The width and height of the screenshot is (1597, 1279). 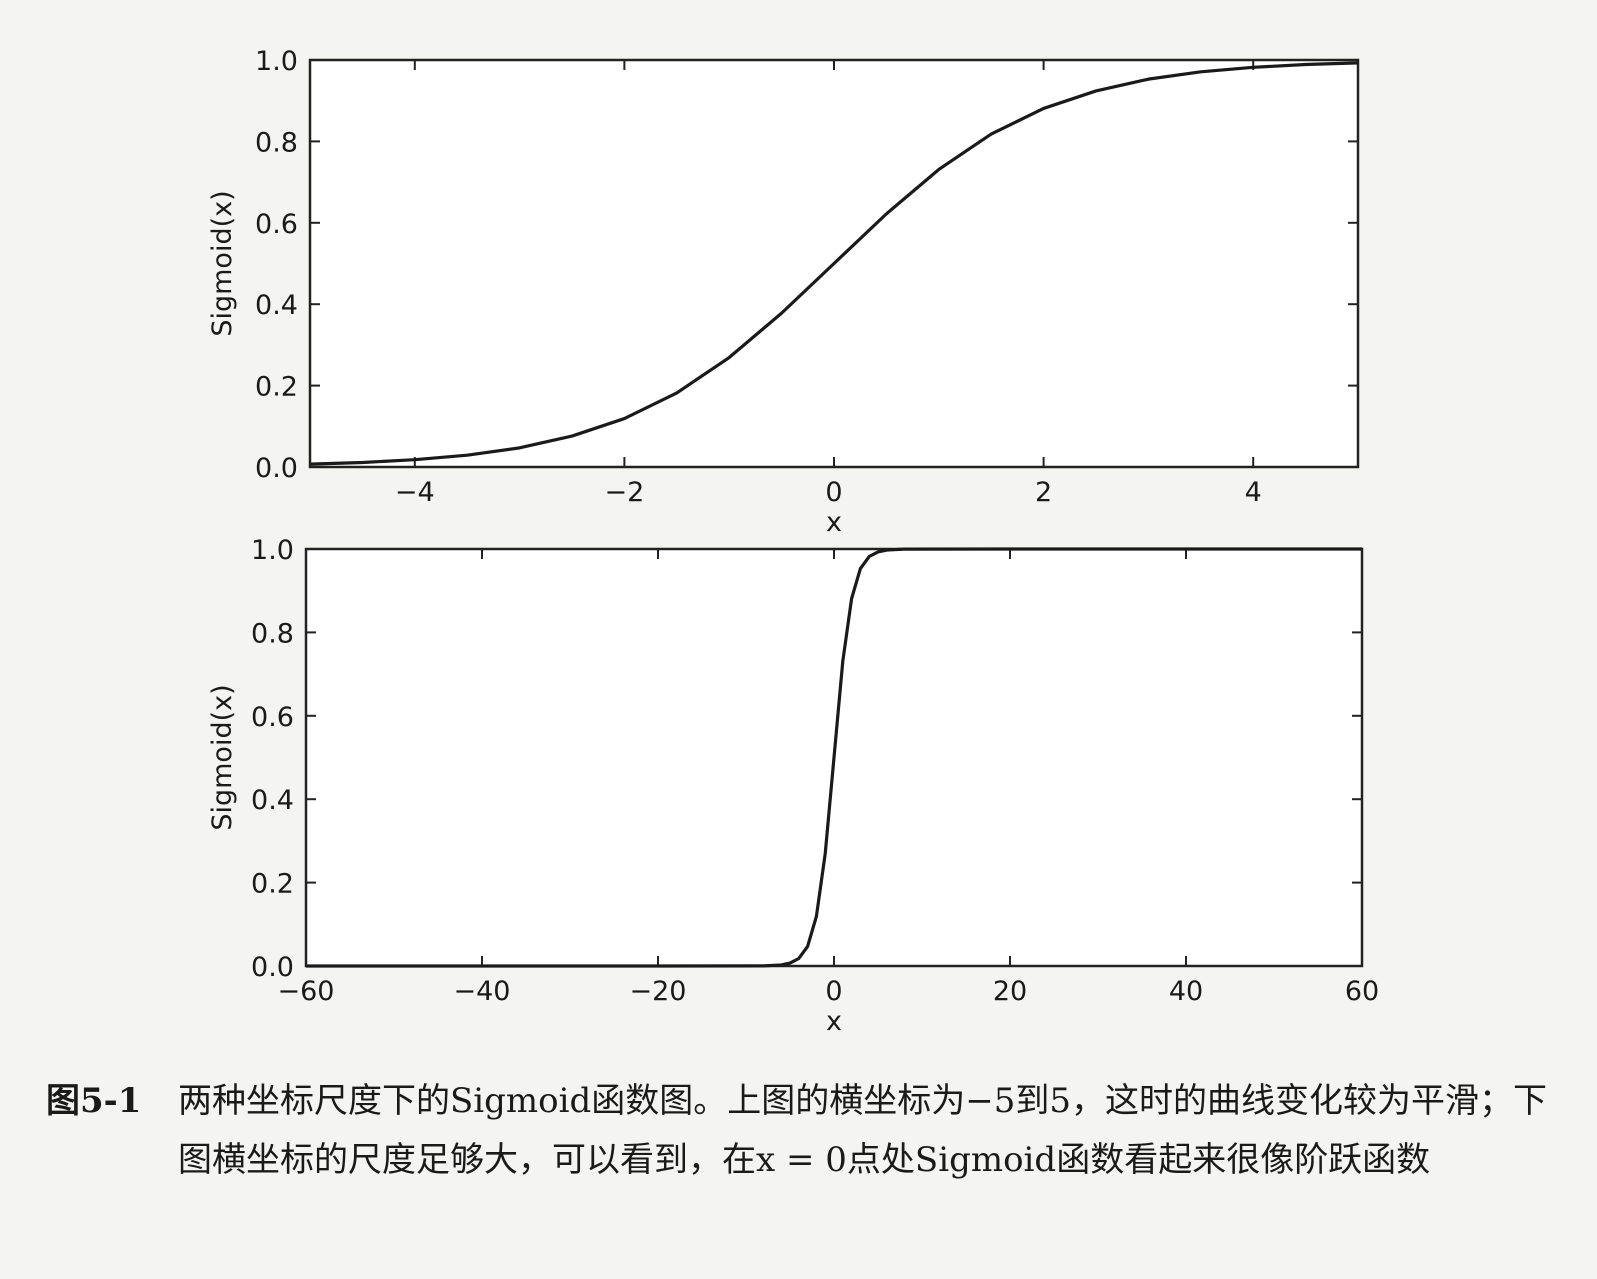 What do you see at coordinates (833, 492) in the screenshot?
I see `top-x-tick-label: 0` at bounding box center [833, 492].